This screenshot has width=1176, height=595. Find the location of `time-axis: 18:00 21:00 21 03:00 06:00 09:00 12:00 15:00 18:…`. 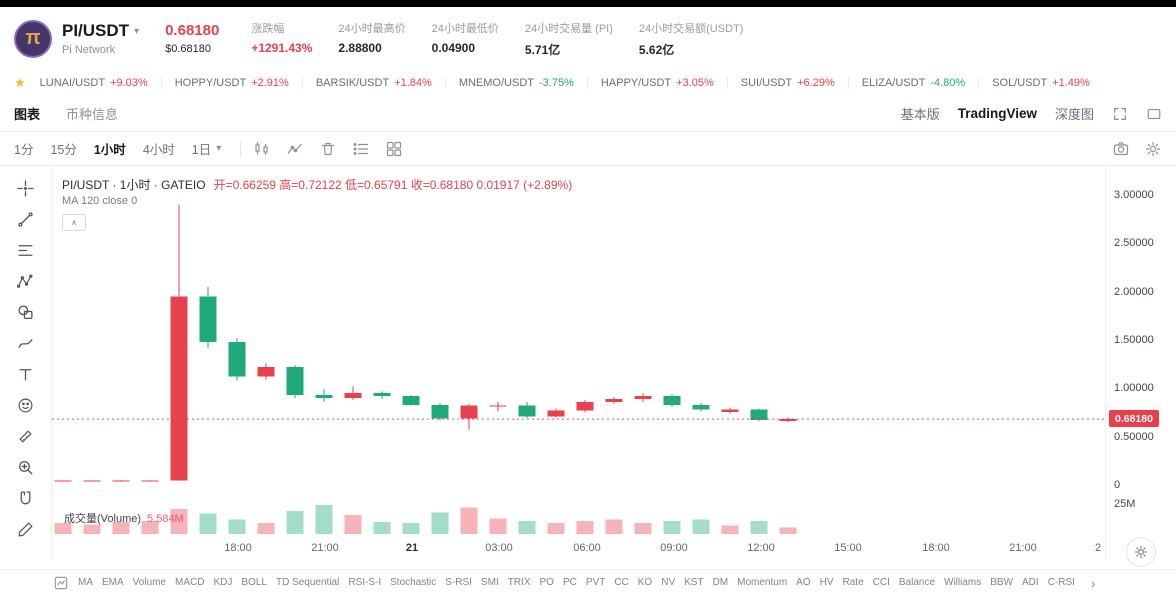

time-axis: 18:00 21:00 21 03:00 06:00 09:00 12:00 15:00 18:… is located at coordinates (578, 547).